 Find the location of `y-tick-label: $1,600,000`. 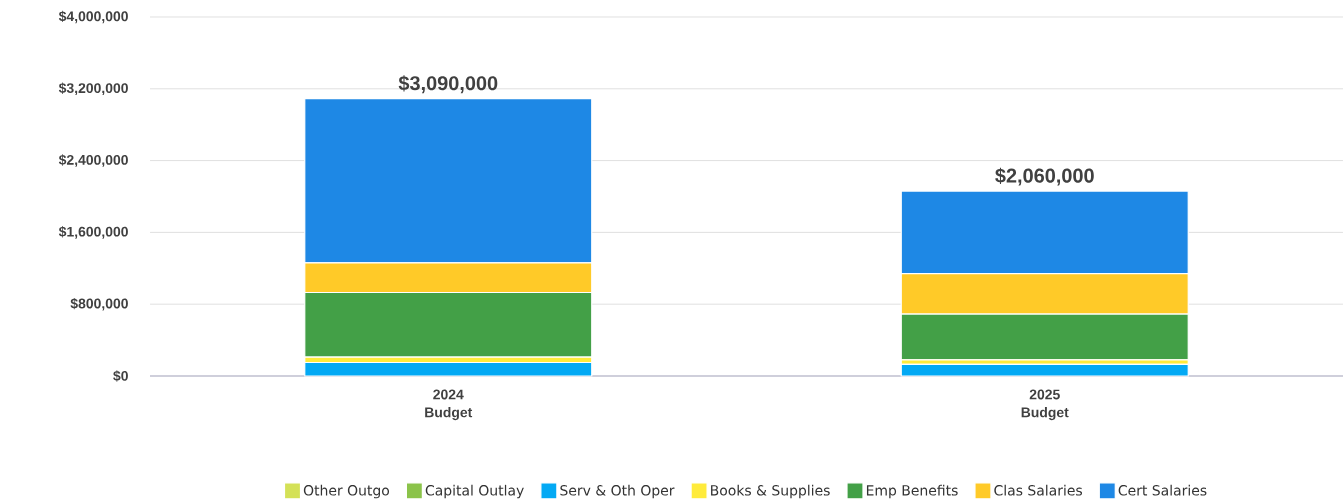

y-tick-label: $1,600,000 is located at coordinates (93, 232).